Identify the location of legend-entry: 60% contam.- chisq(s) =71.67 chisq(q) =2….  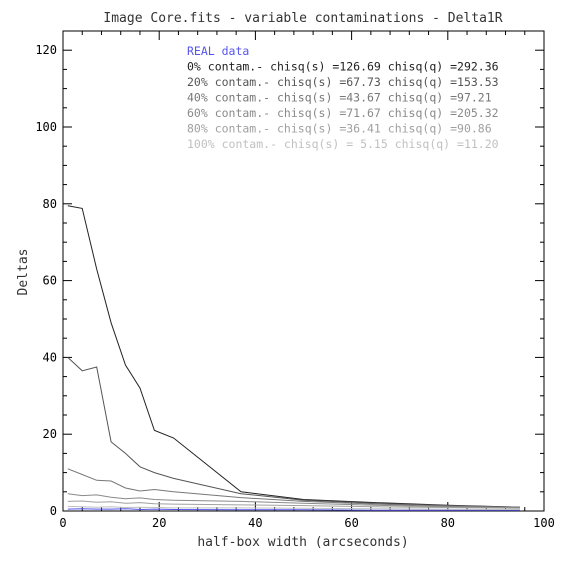
(343, 113).